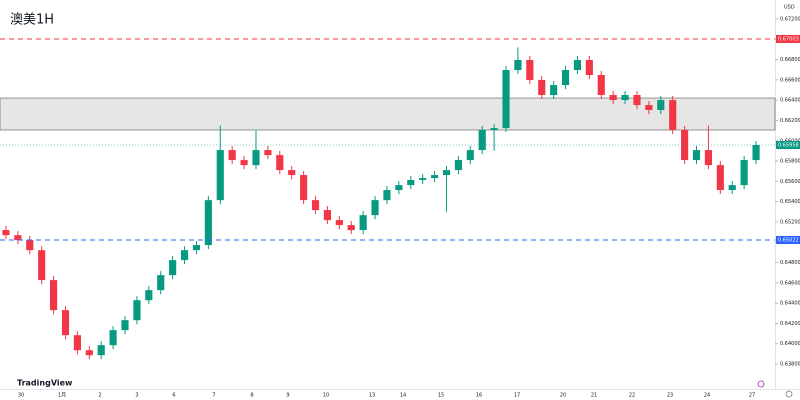  What do you see at coordinates (790, 304) in the screenshot?
I see `y-tick-label: 0.64400` at bounding box center [790, 304].